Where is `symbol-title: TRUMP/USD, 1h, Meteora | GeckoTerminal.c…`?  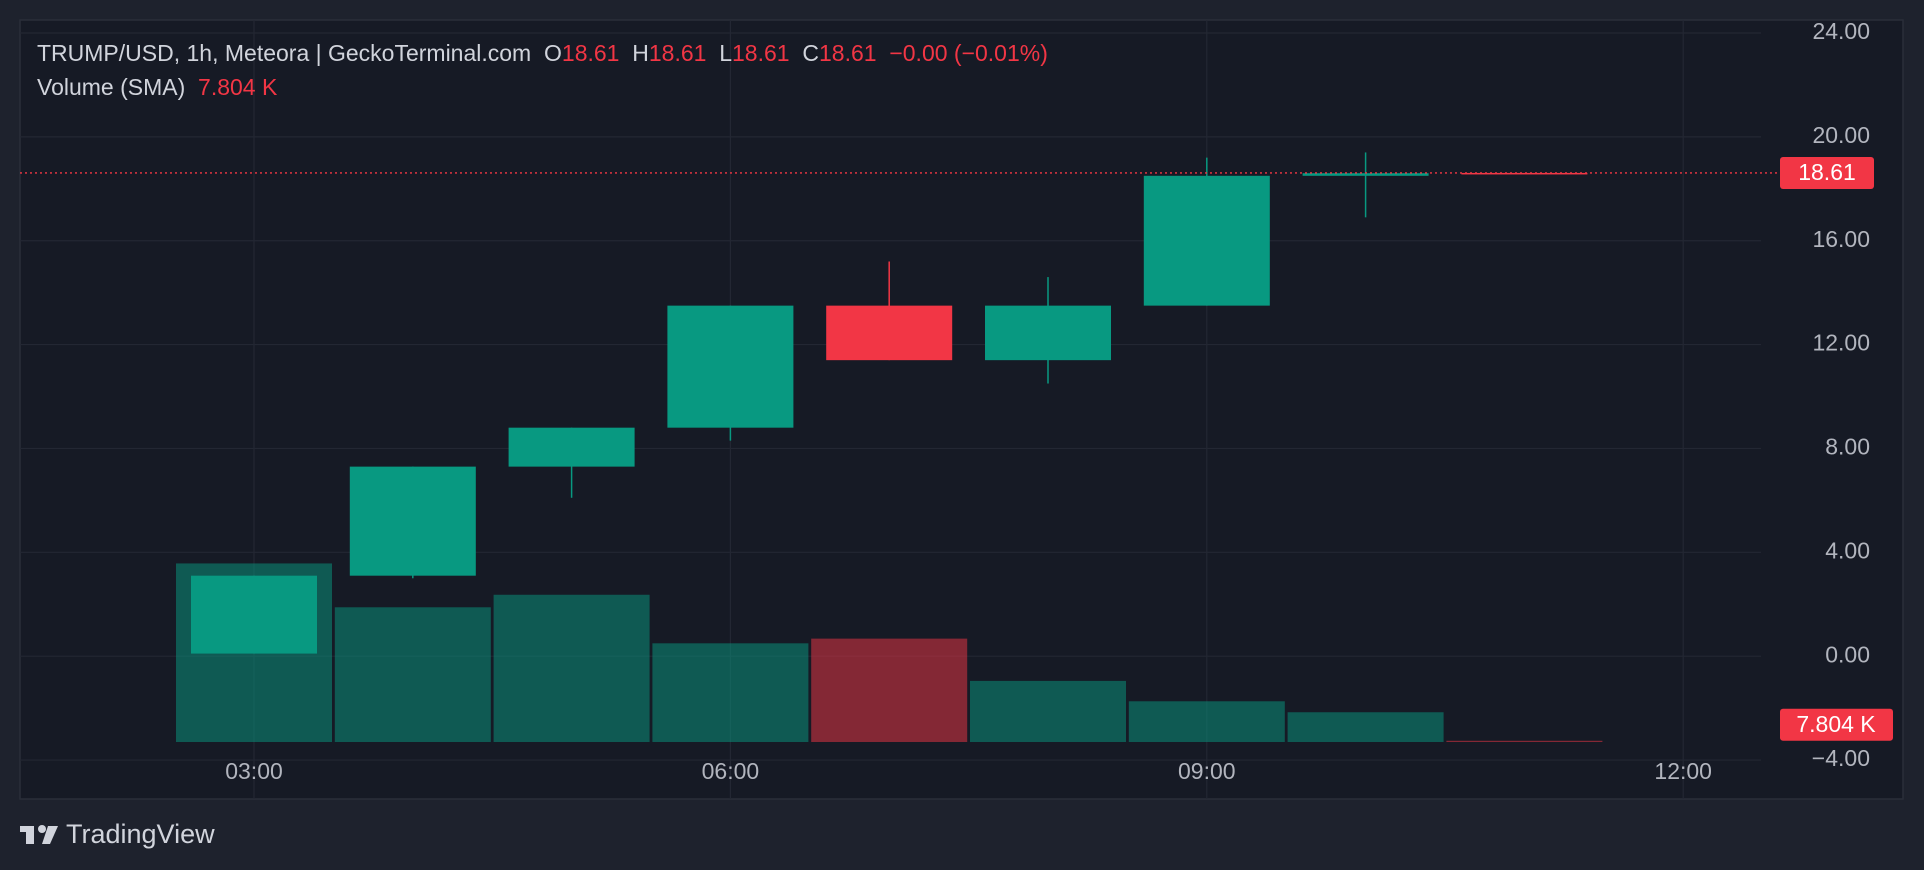 symbol-title: TRUMP/USD, 1h, Meteora | GeckoTerminal.c… is located at coordinates (284, 53).